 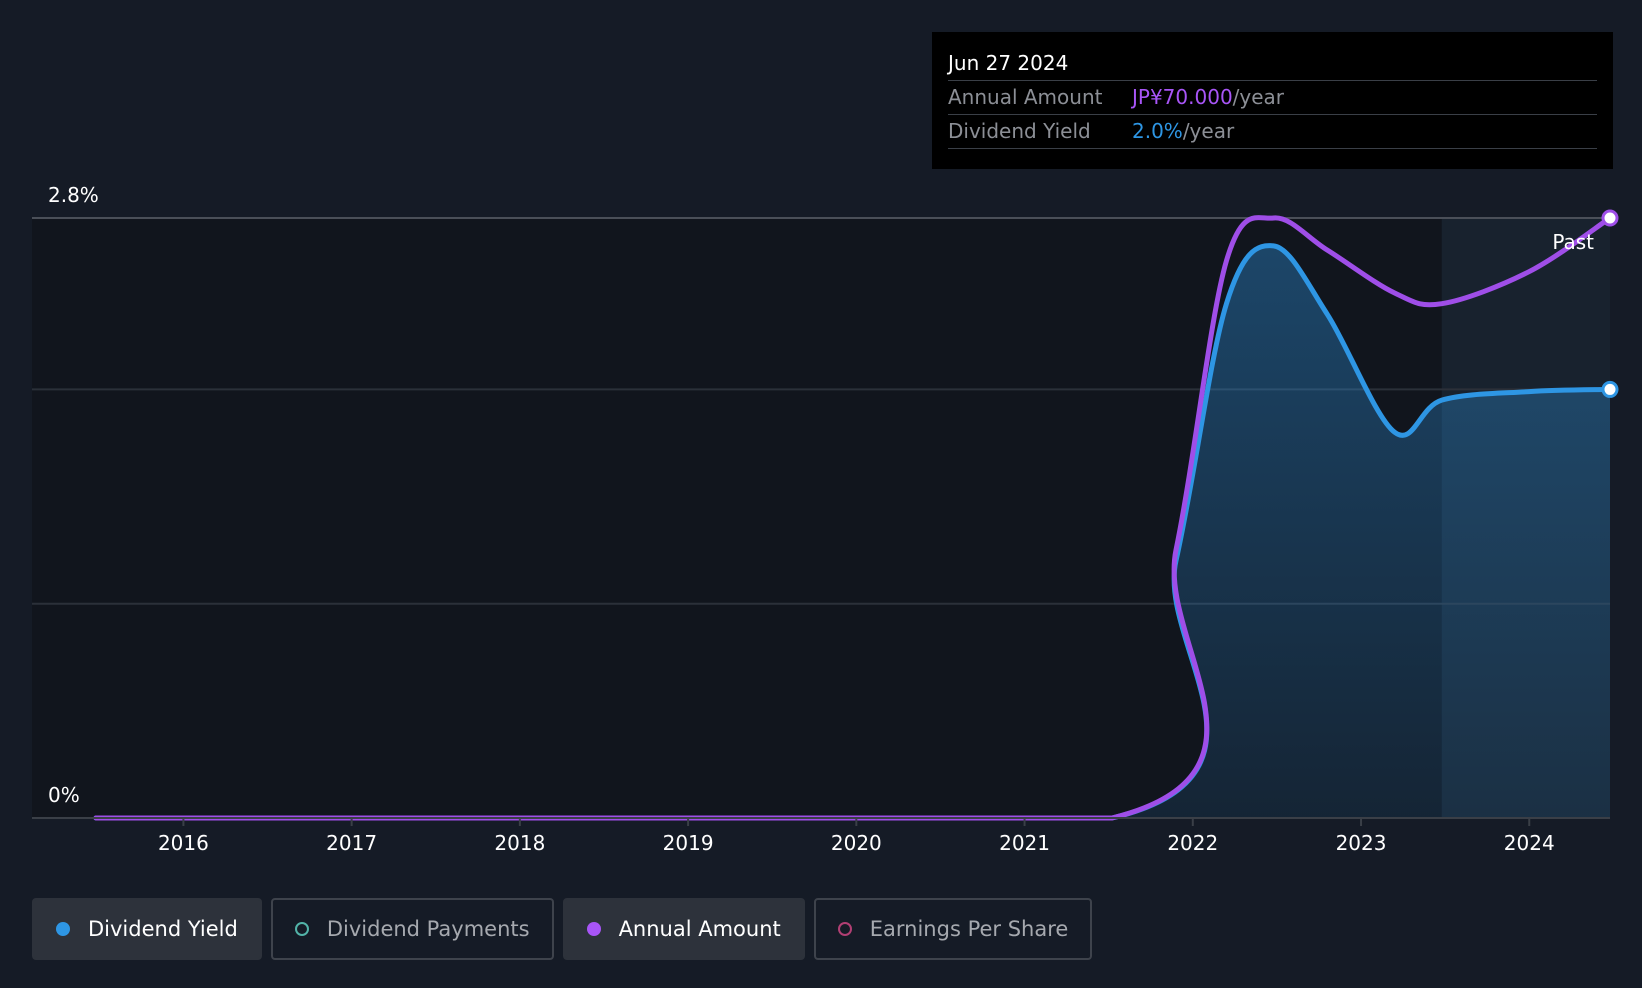 I want to click on tooltip-label: Annual Amount, so click(x=1025, y=97).